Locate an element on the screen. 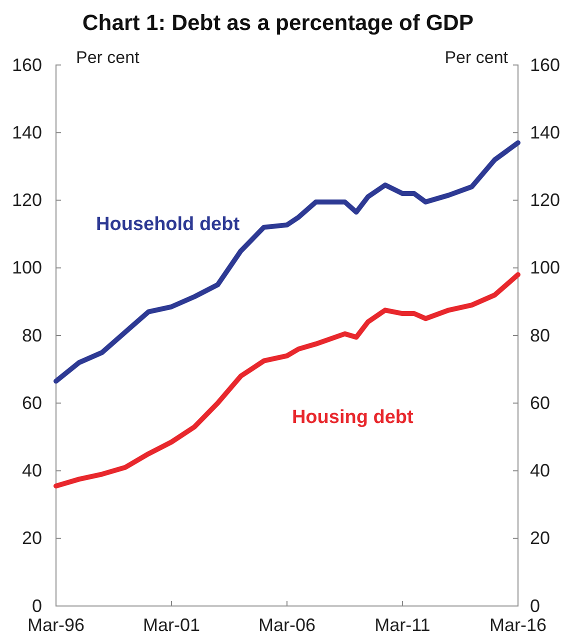 Image resolution: width=576 pixels, height=643 pixels. y-tick-label: 140 is located at coordinates (27, 132).